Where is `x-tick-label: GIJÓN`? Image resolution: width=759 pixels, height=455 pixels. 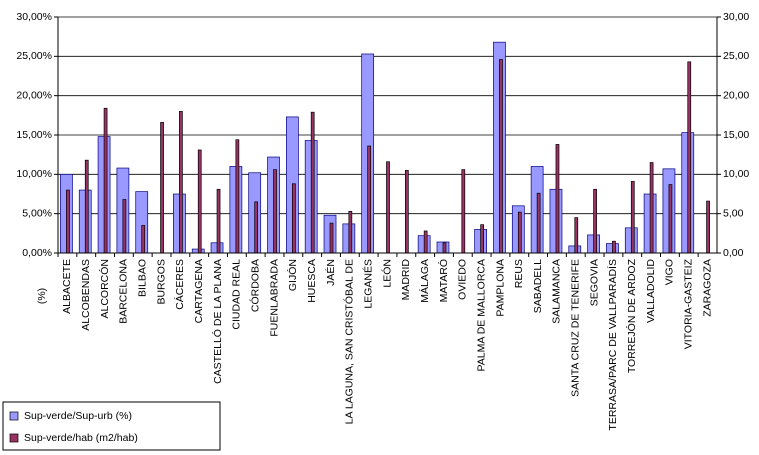
x-tick-label: GIJÓN is located at coordinates (292, 275).